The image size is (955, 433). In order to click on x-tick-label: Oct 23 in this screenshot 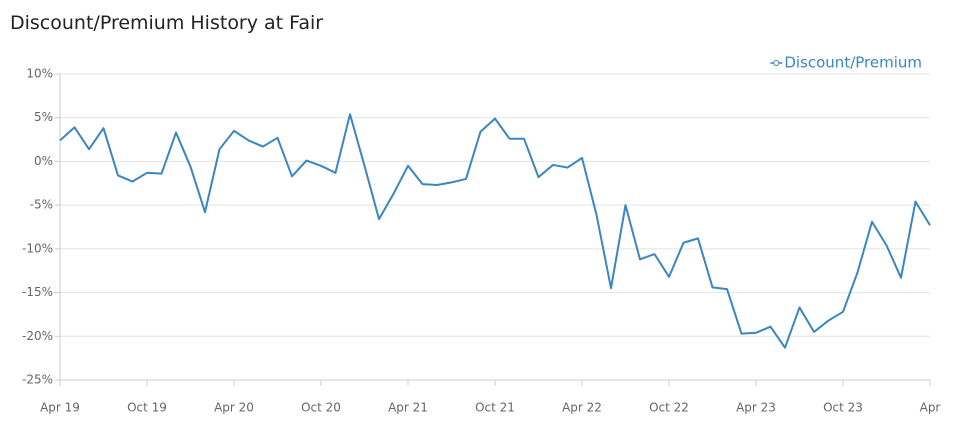, I will do `click(843, 408)`.